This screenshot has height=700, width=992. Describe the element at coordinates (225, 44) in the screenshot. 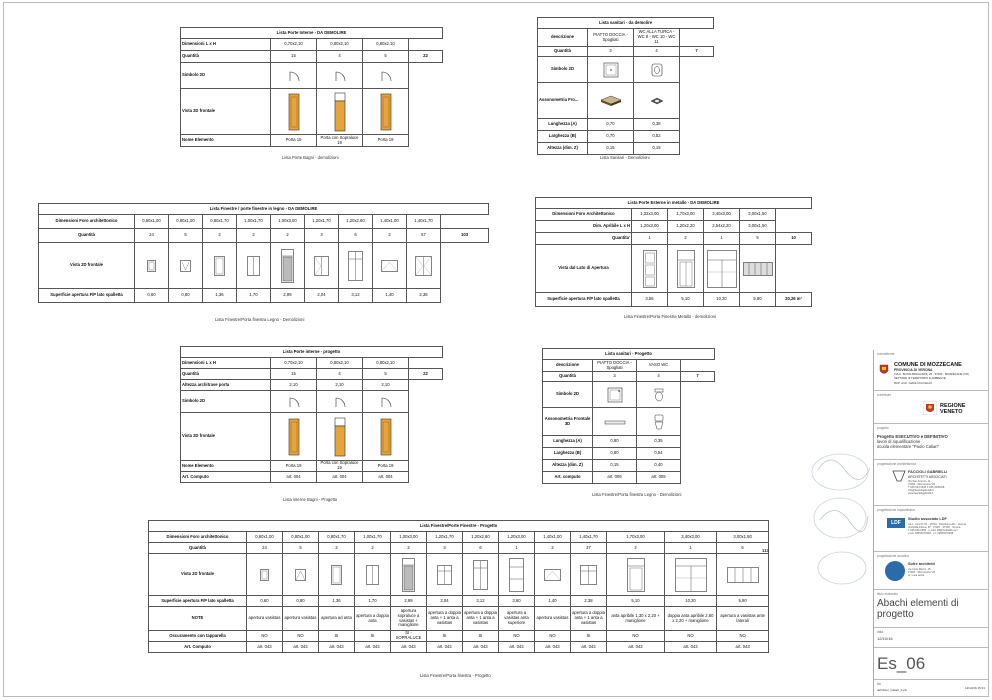

I see `row-label: Dimensioni L x H` at that location.